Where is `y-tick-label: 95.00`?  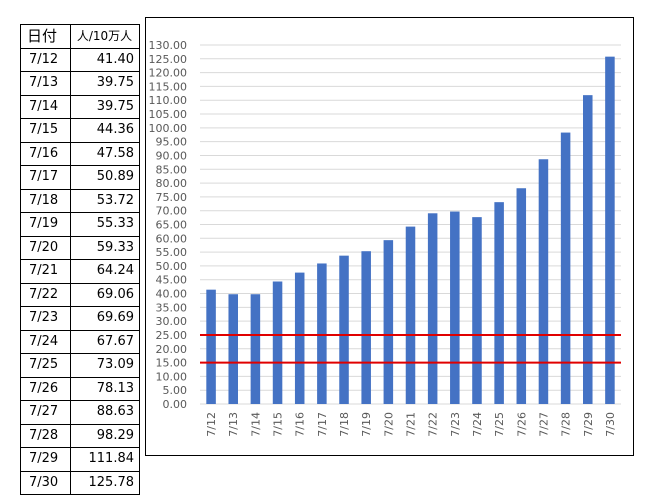 y-tick-label: 95.00 is located at coordinates (172, 142).